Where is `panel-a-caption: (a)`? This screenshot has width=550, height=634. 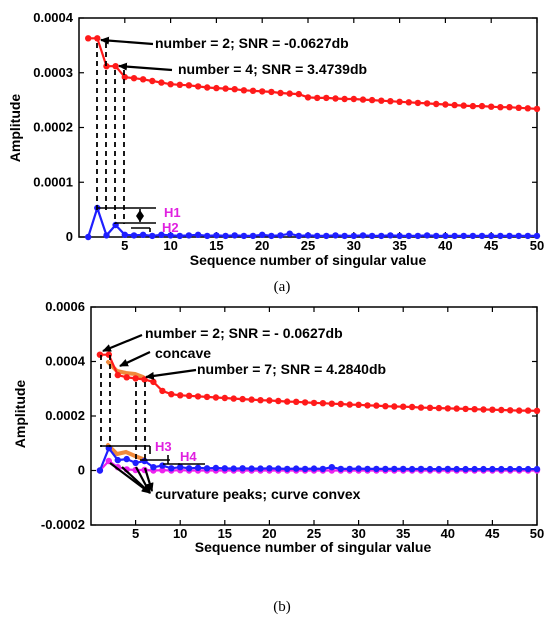
panel-a-caption: (a) is located at coordinates (282, 287).